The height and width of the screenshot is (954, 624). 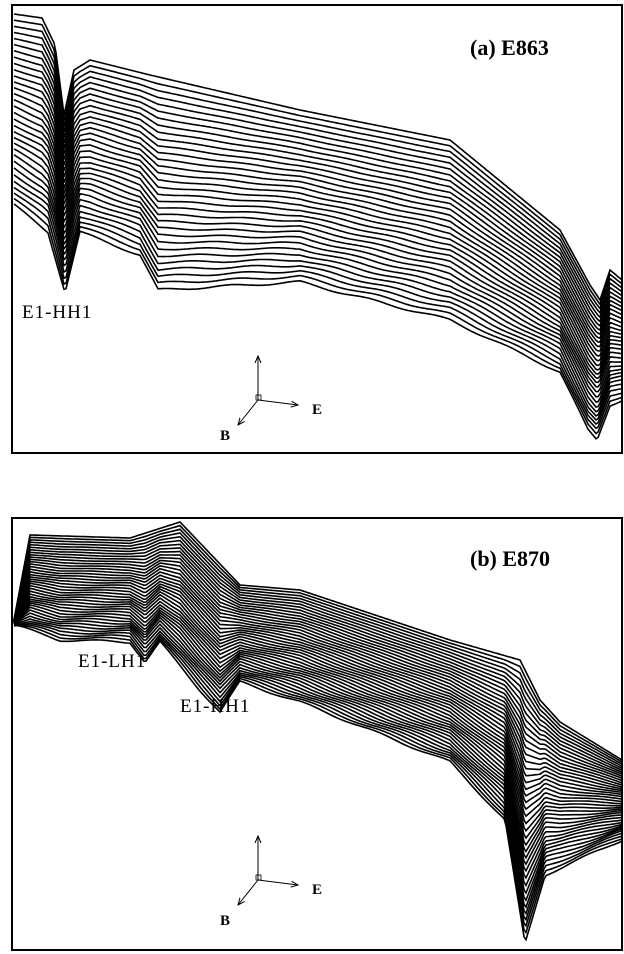 What do you see at coordinates (509, 47) in the screenshot?
I see `panel-label: (a) E863` at bounding box center [509, 47].